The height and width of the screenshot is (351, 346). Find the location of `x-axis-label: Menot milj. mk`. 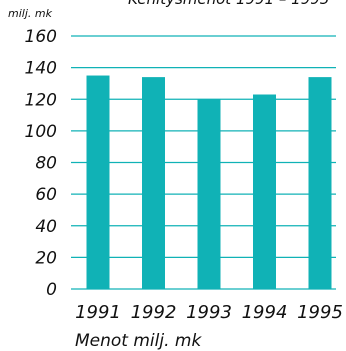

x-axis-label: Menot milj. mk is located at coordinates (138, 341).